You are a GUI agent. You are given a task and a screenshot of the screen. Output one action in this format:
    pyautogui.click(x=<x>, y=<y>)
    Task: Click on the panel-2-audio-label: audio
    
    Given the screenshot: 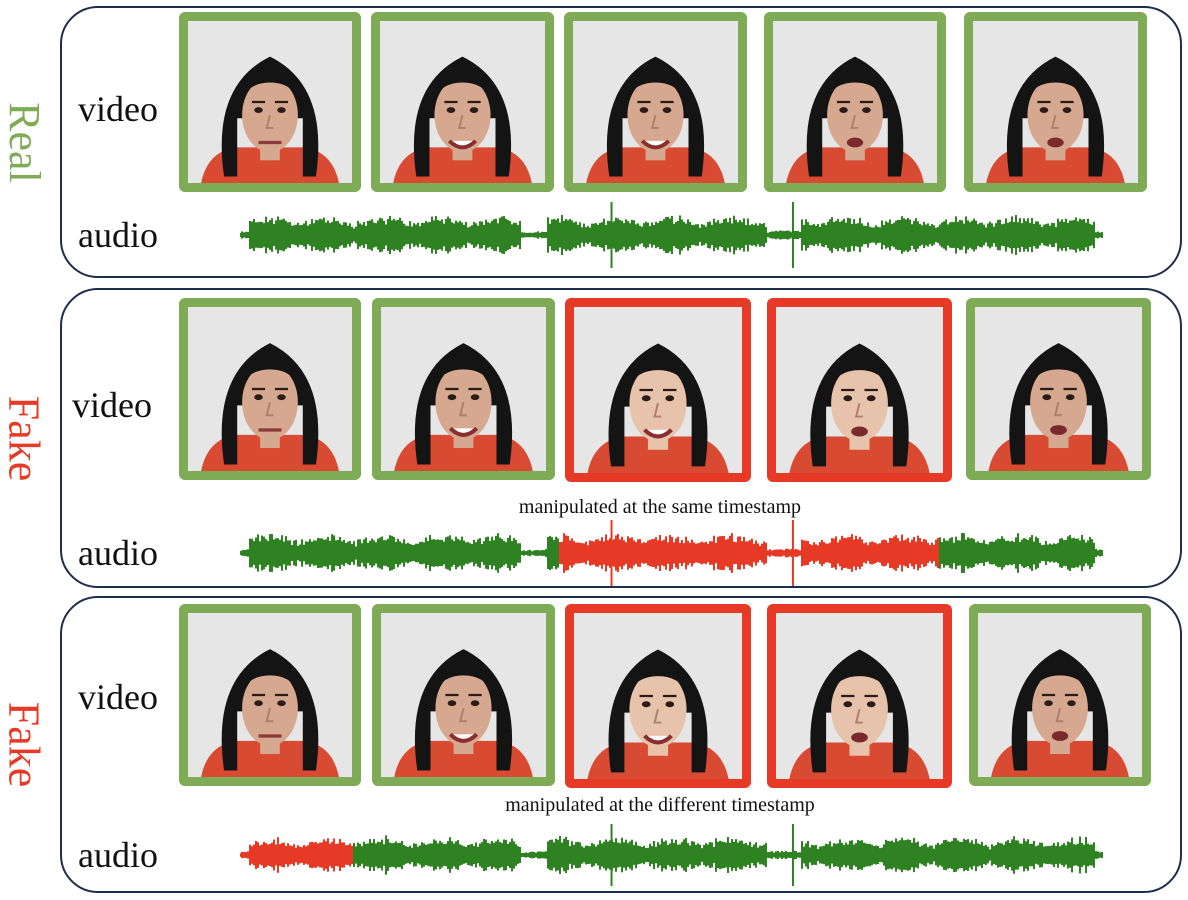 What is the action you would take?
    pyautogui.click(x=118, y=553)
    